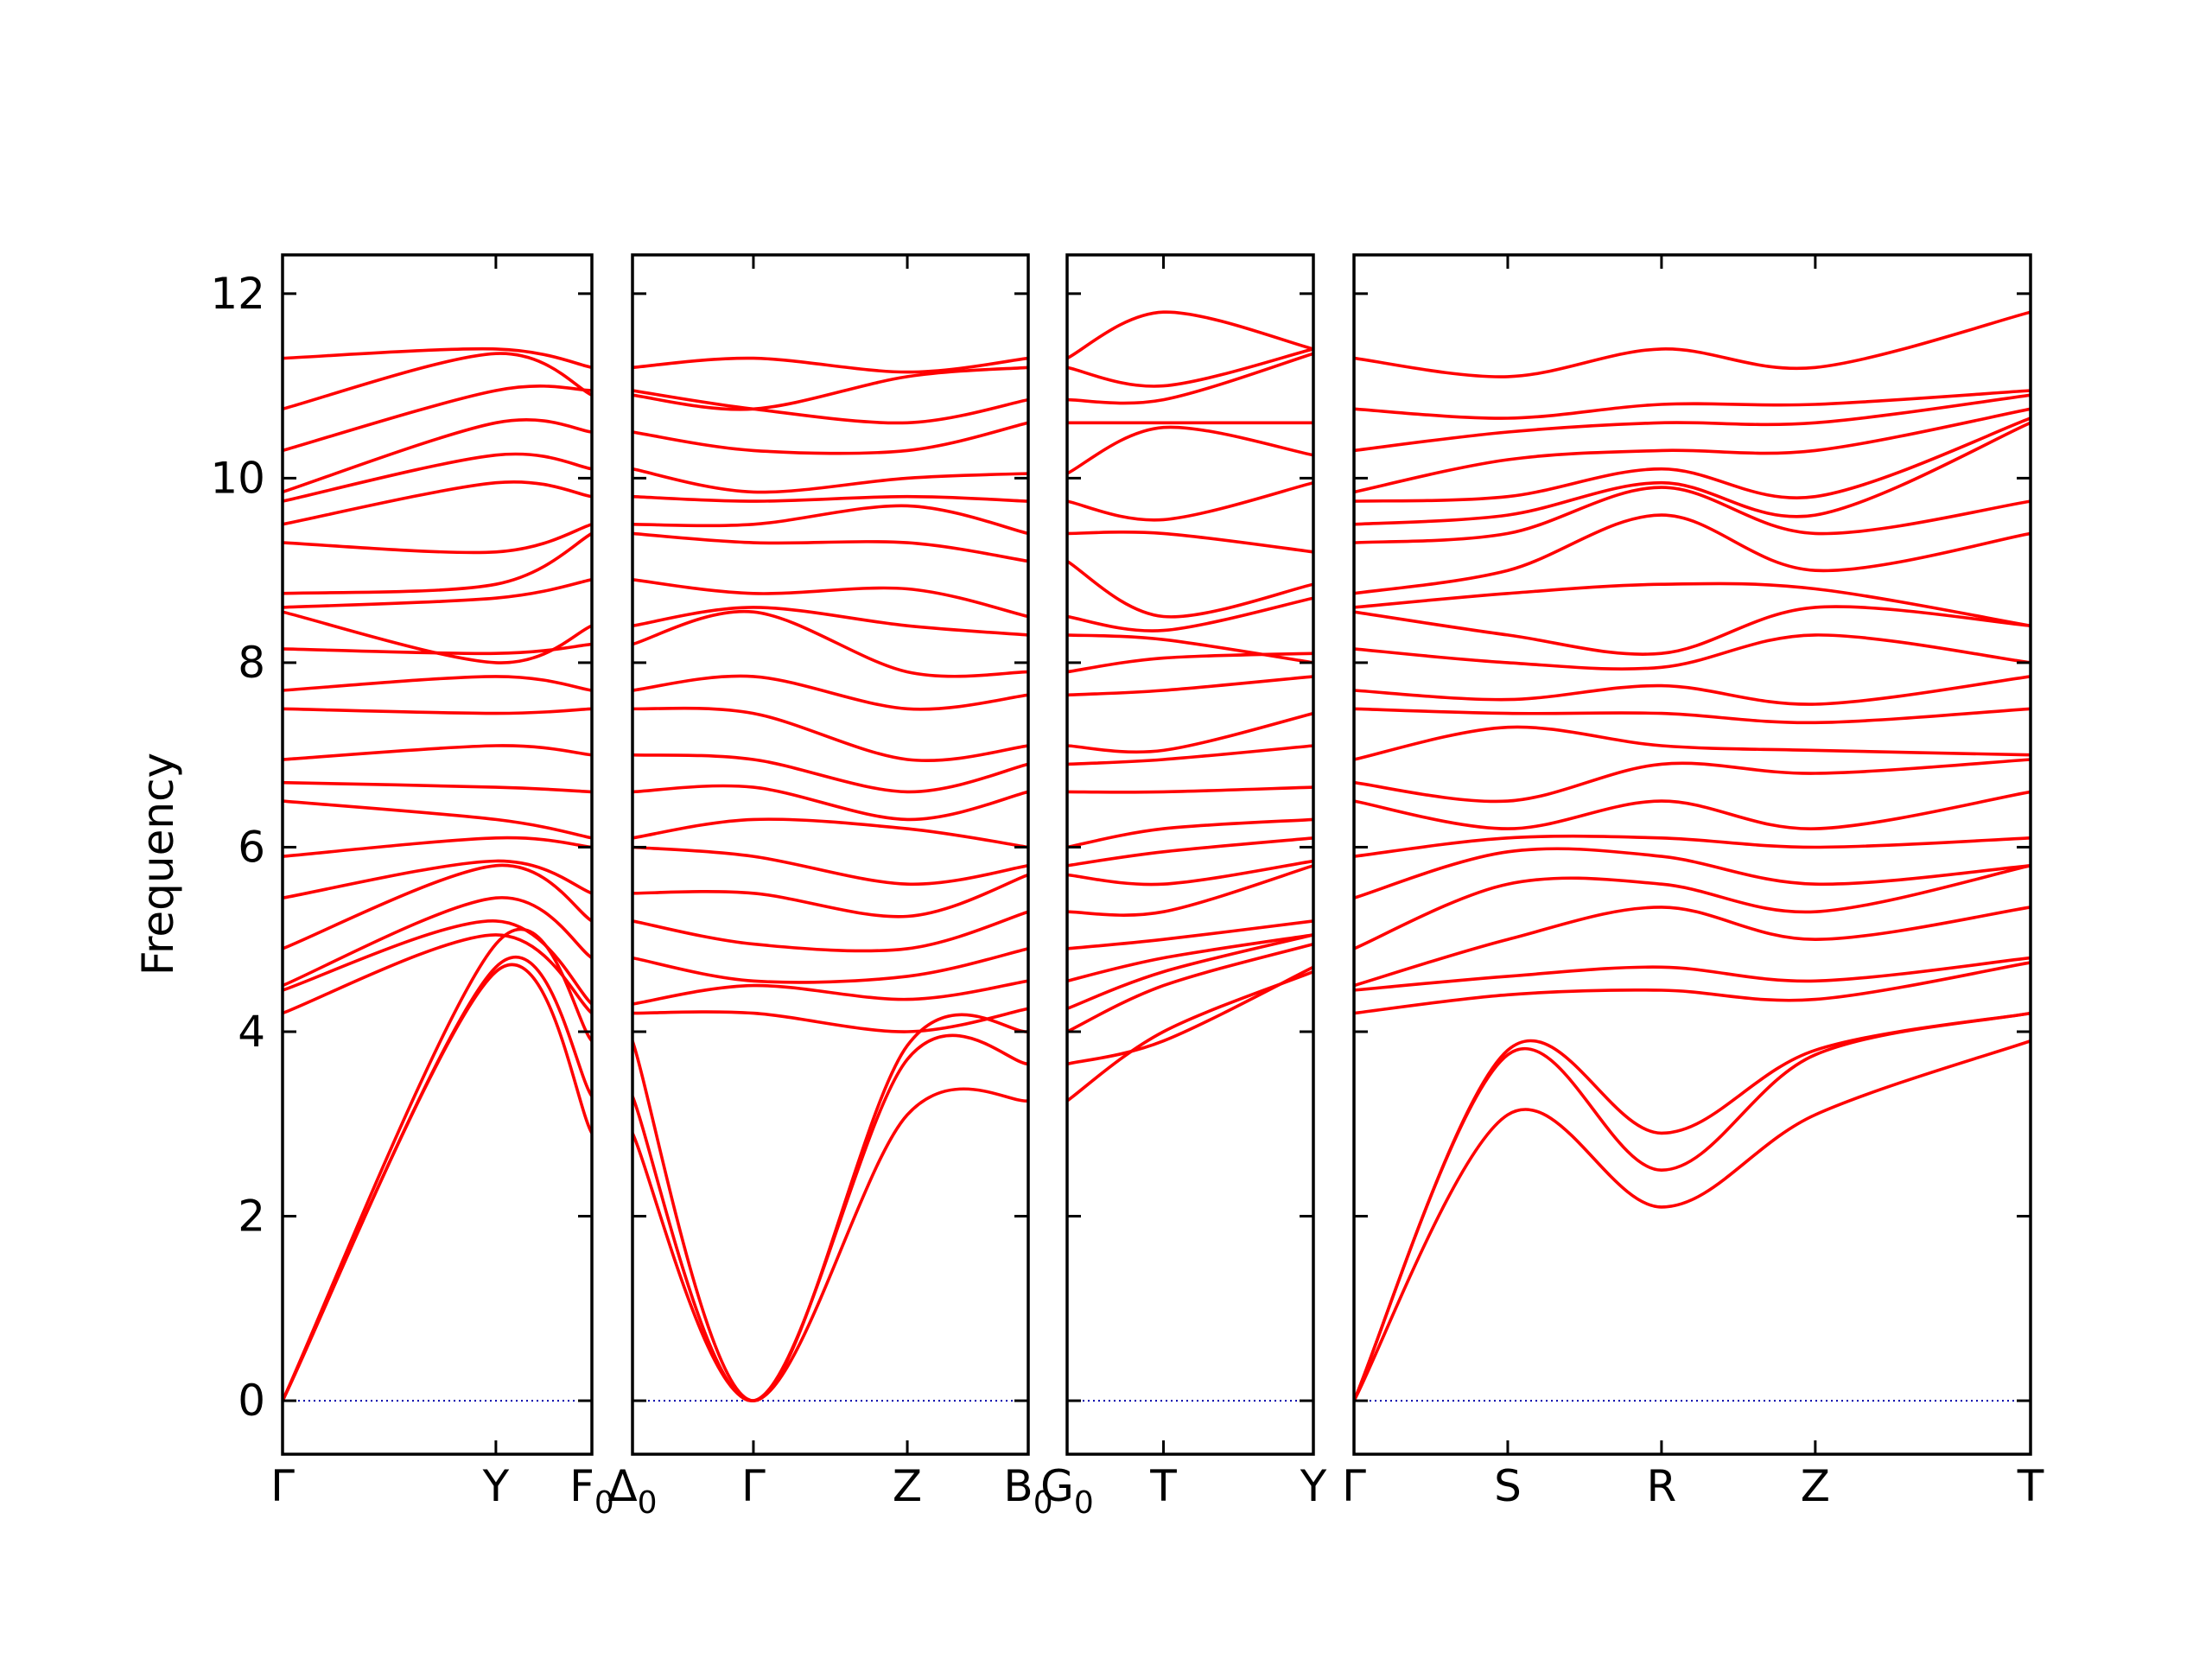 The image size is (2212, 1659). What do you see at coordinates (251, 847) in the screenshot?
I see `y-tick-label: 6` at bounding box center [251, 847].